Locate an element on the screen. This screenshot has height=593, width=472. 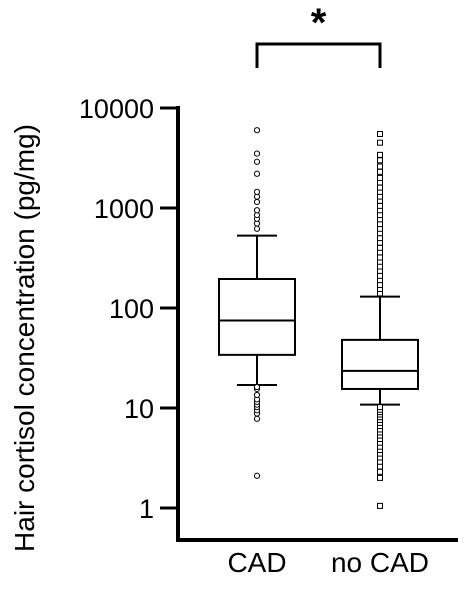
significance-label: * is located at coordinates (319, 23).